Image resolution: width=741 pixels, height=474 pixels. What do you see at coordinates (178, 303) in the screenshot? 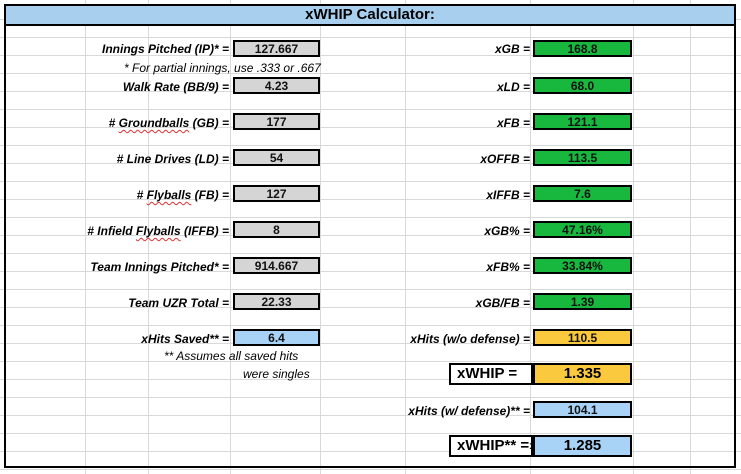
I see `team-uzr-label: Team UZR Total =` at bounding box center [178, 303].